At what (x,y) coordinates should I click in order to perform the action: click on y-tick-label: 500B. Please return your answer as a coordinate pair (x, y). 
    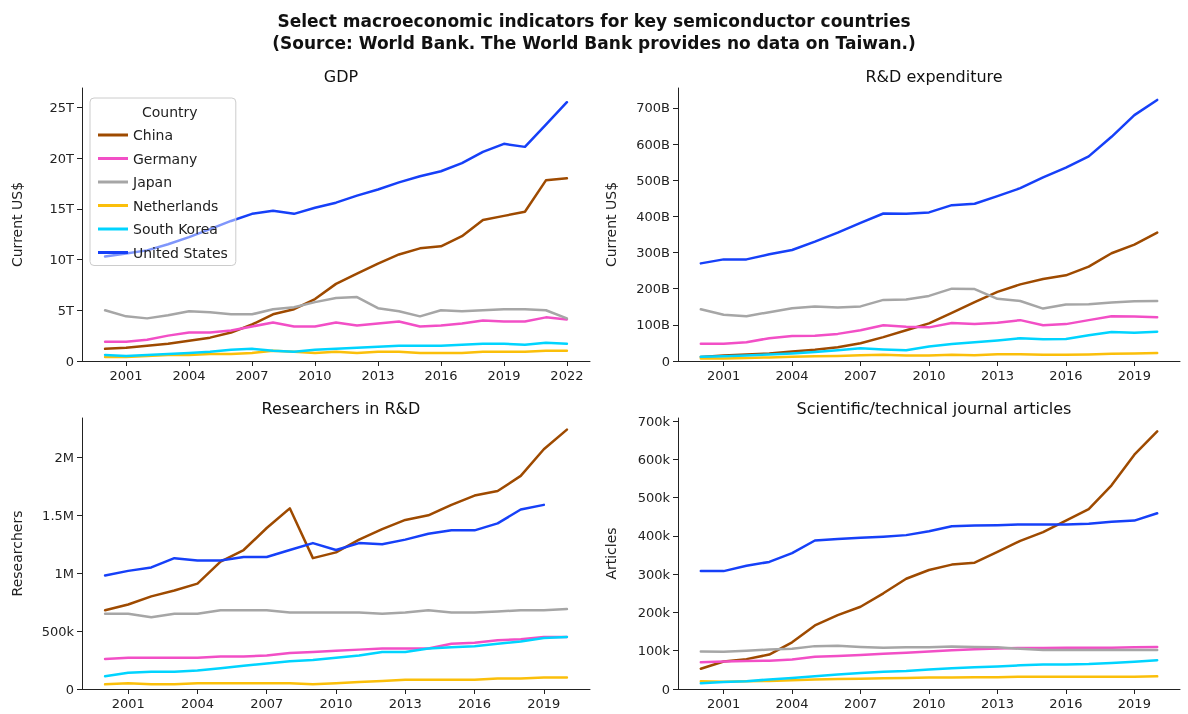
    Looking at the image, I should click on (653, 180).